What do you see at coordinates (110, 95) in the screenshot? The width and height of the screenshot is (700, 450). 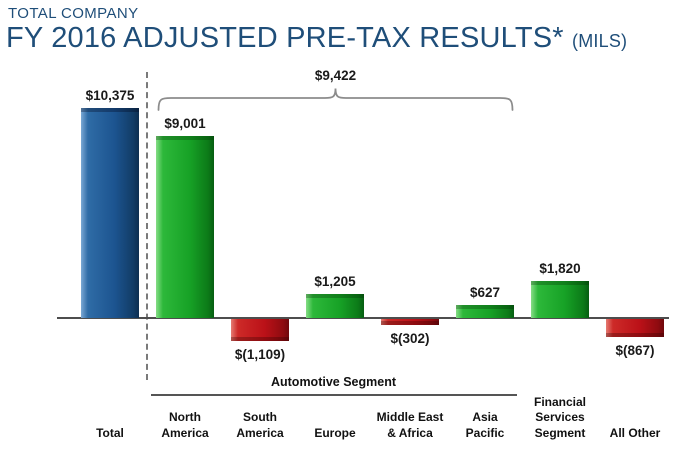 I see `value-label-total: $10,375` at bounding box center [110, 95].